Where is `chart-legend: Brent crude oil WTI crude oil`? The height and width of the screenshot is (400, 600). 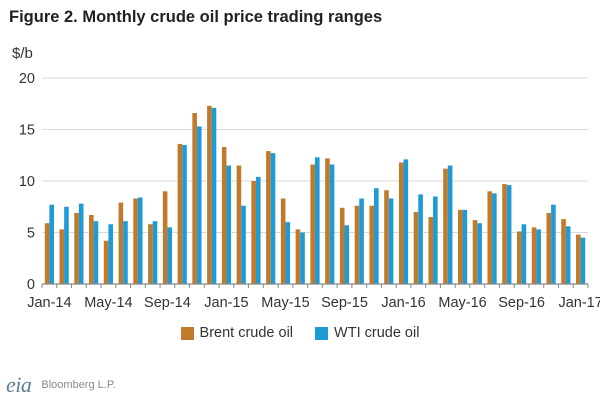
chart-legend: Brent crude oil WTI crude oil is located at coordinates (300, 333).